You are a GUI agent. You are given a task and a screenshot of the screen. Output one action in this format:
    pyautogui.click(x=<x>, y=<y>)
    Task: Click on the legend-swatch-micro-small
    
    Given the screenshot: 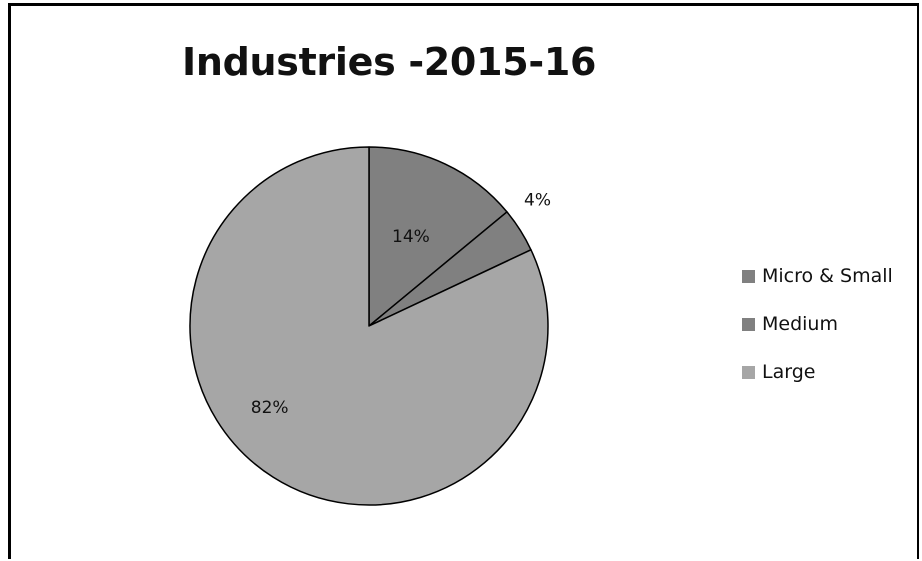 What is the action you would take?
    pyautogui.click(x=748, y=276)
    